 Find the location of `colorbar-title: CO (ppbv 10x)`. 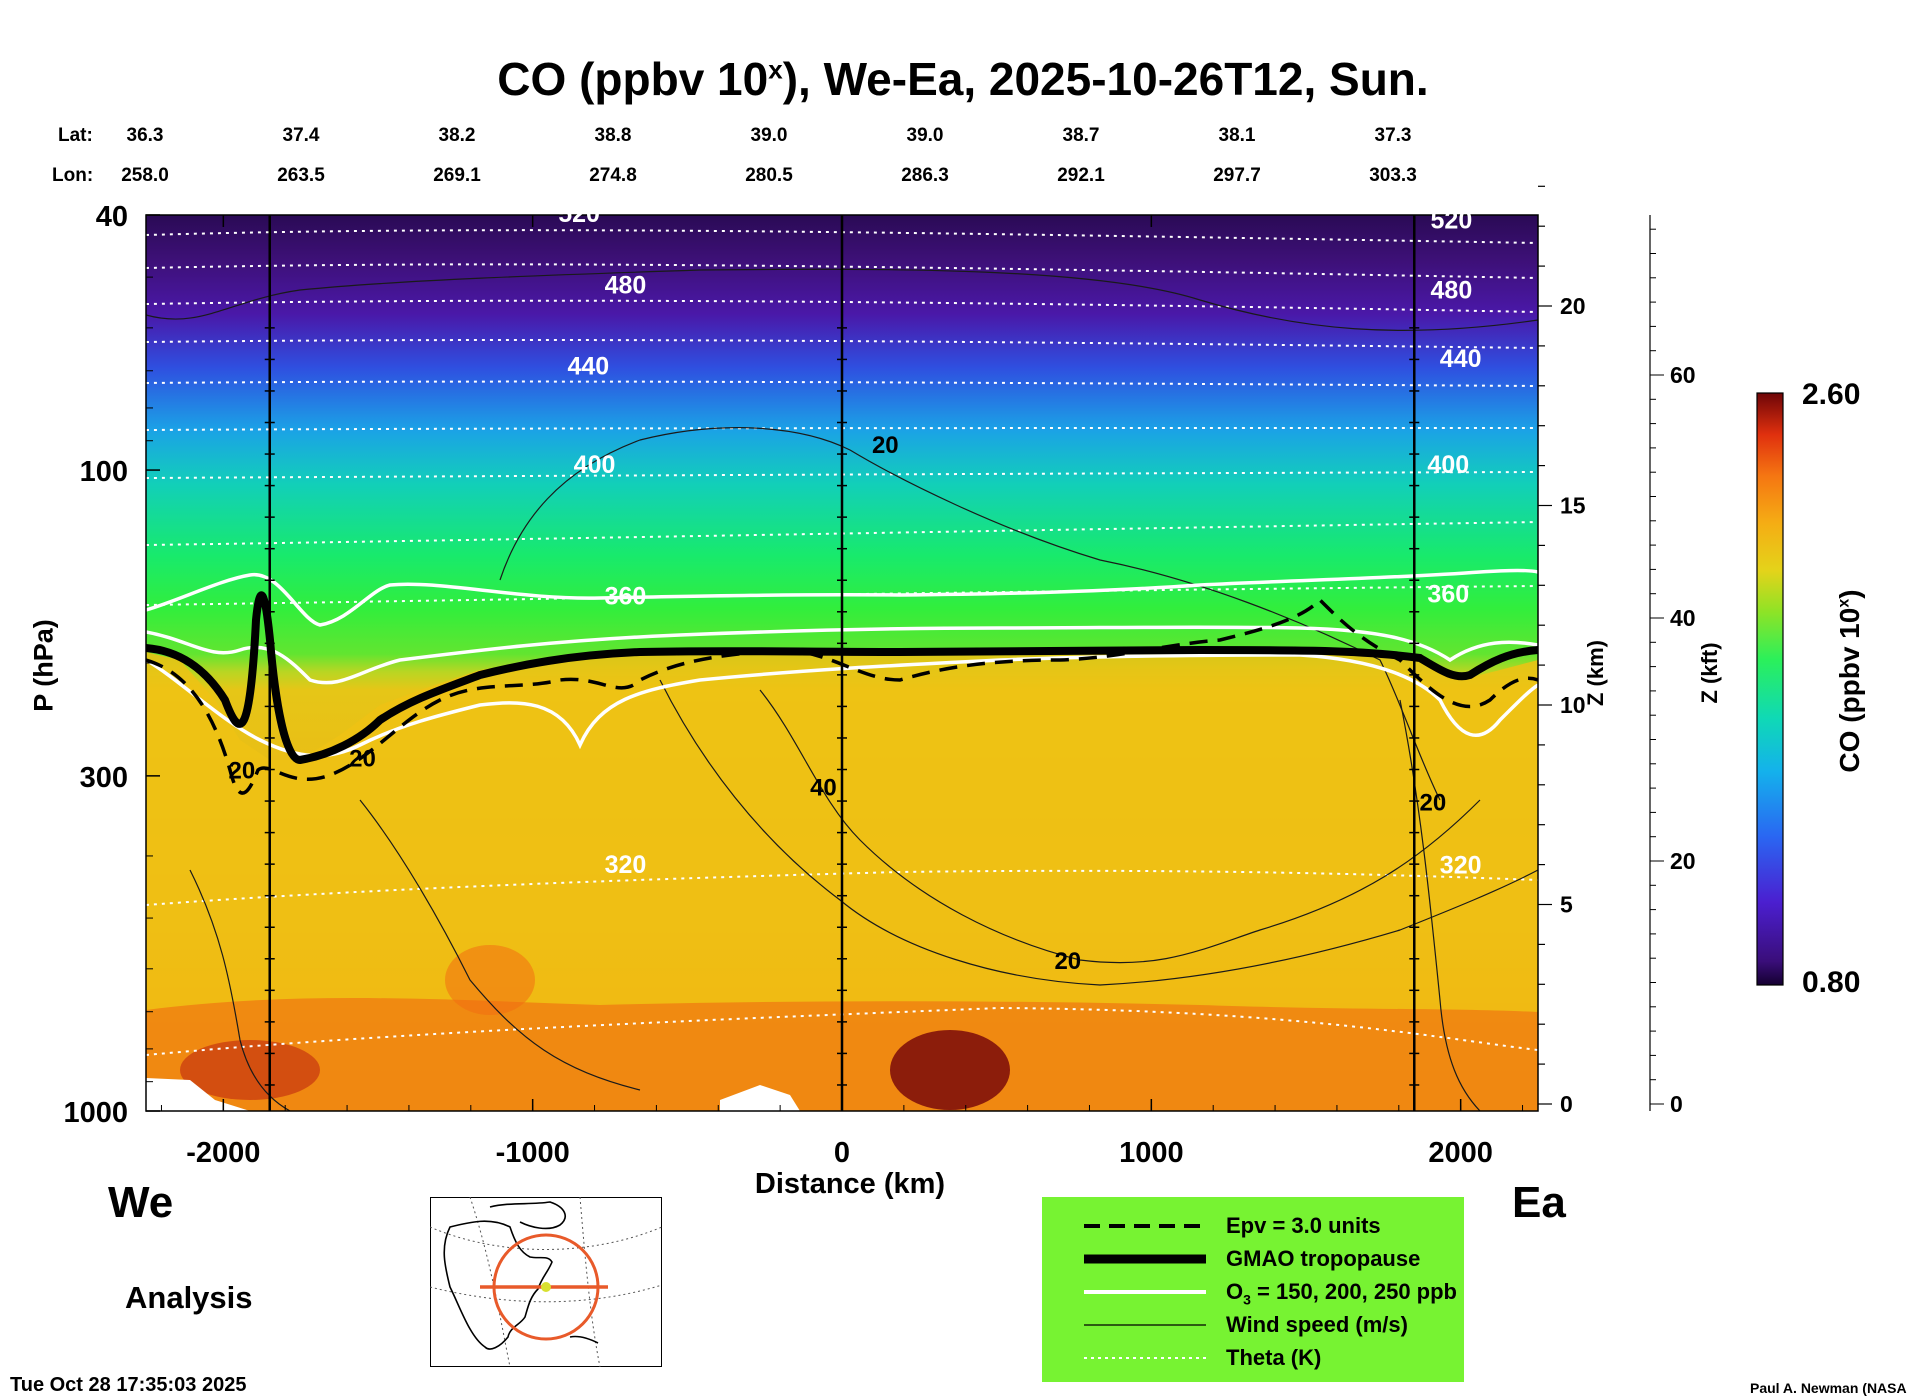

colorbar-title: CO (ppbv 10x) is located at coordinates (1850, 681).